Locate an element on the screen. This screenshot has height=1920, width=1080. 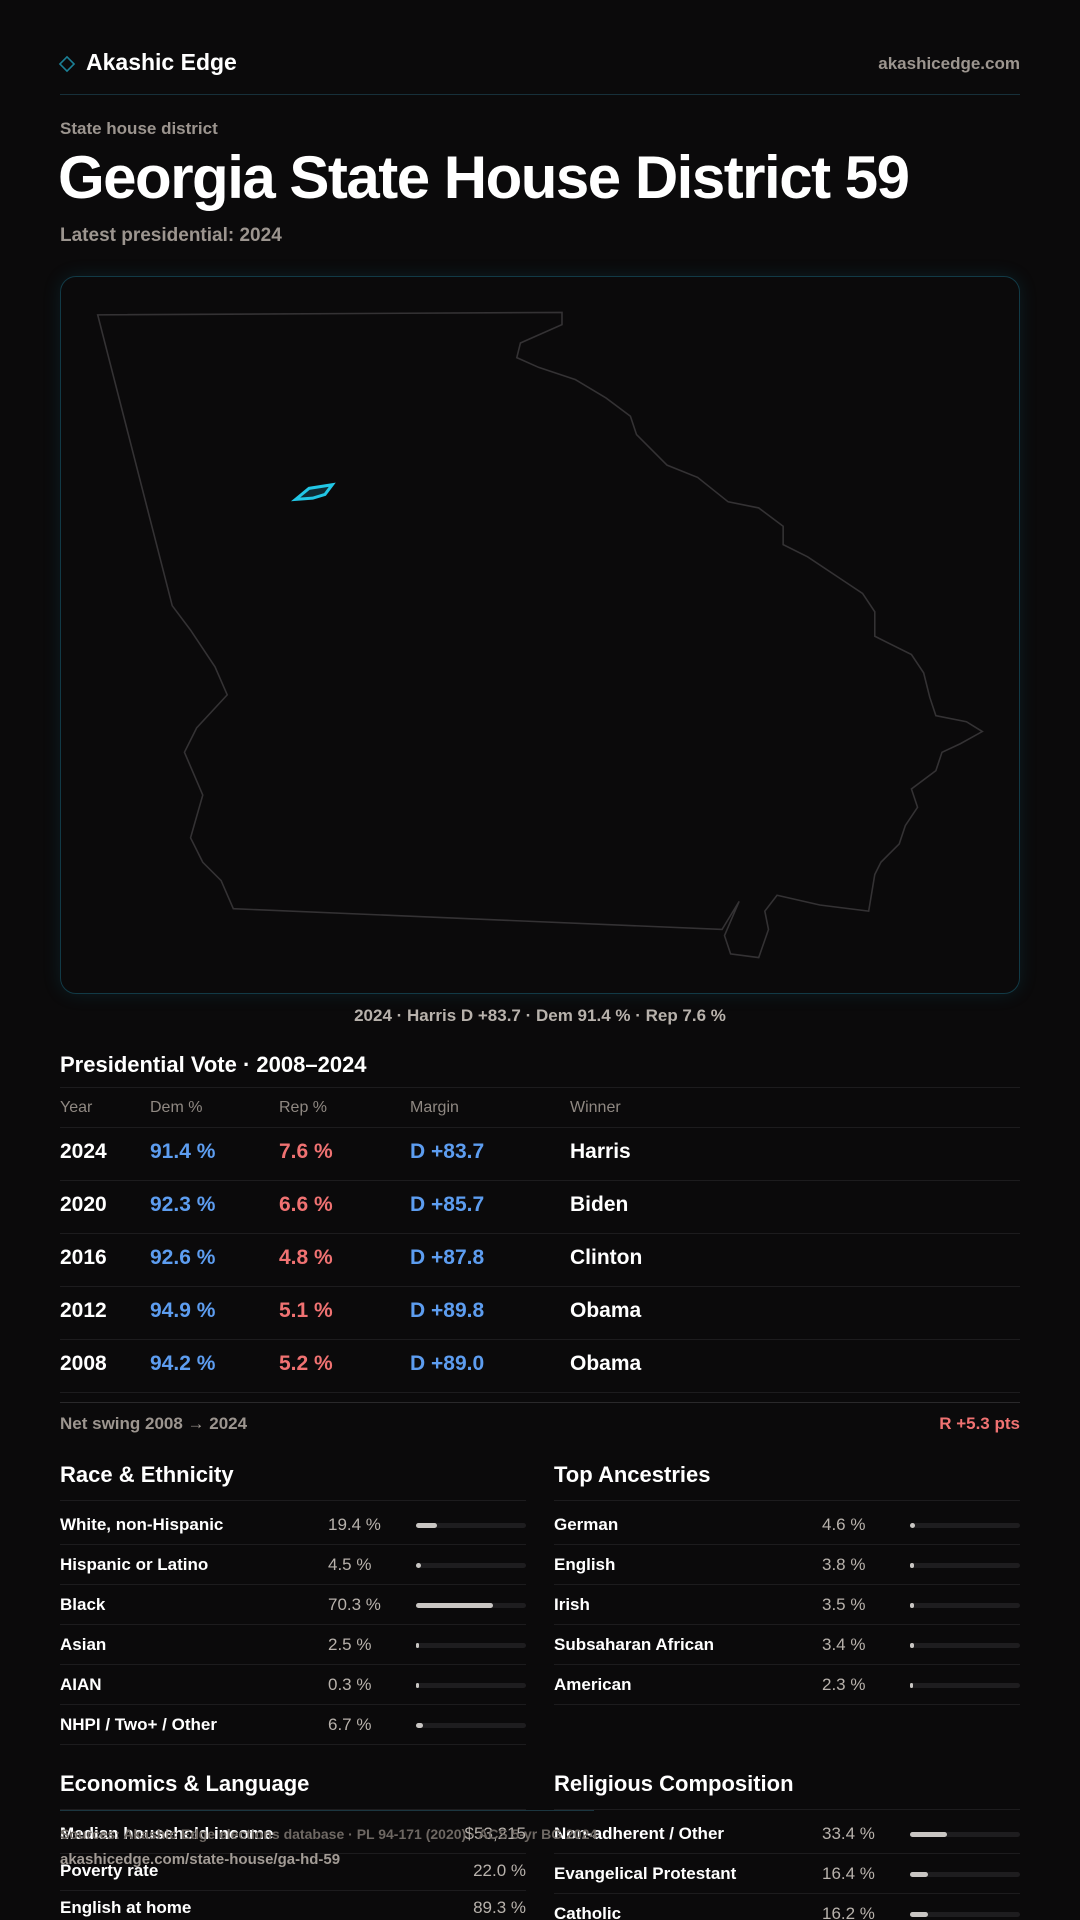
table-cell: 2016 is located at coordinates (83, 1257).